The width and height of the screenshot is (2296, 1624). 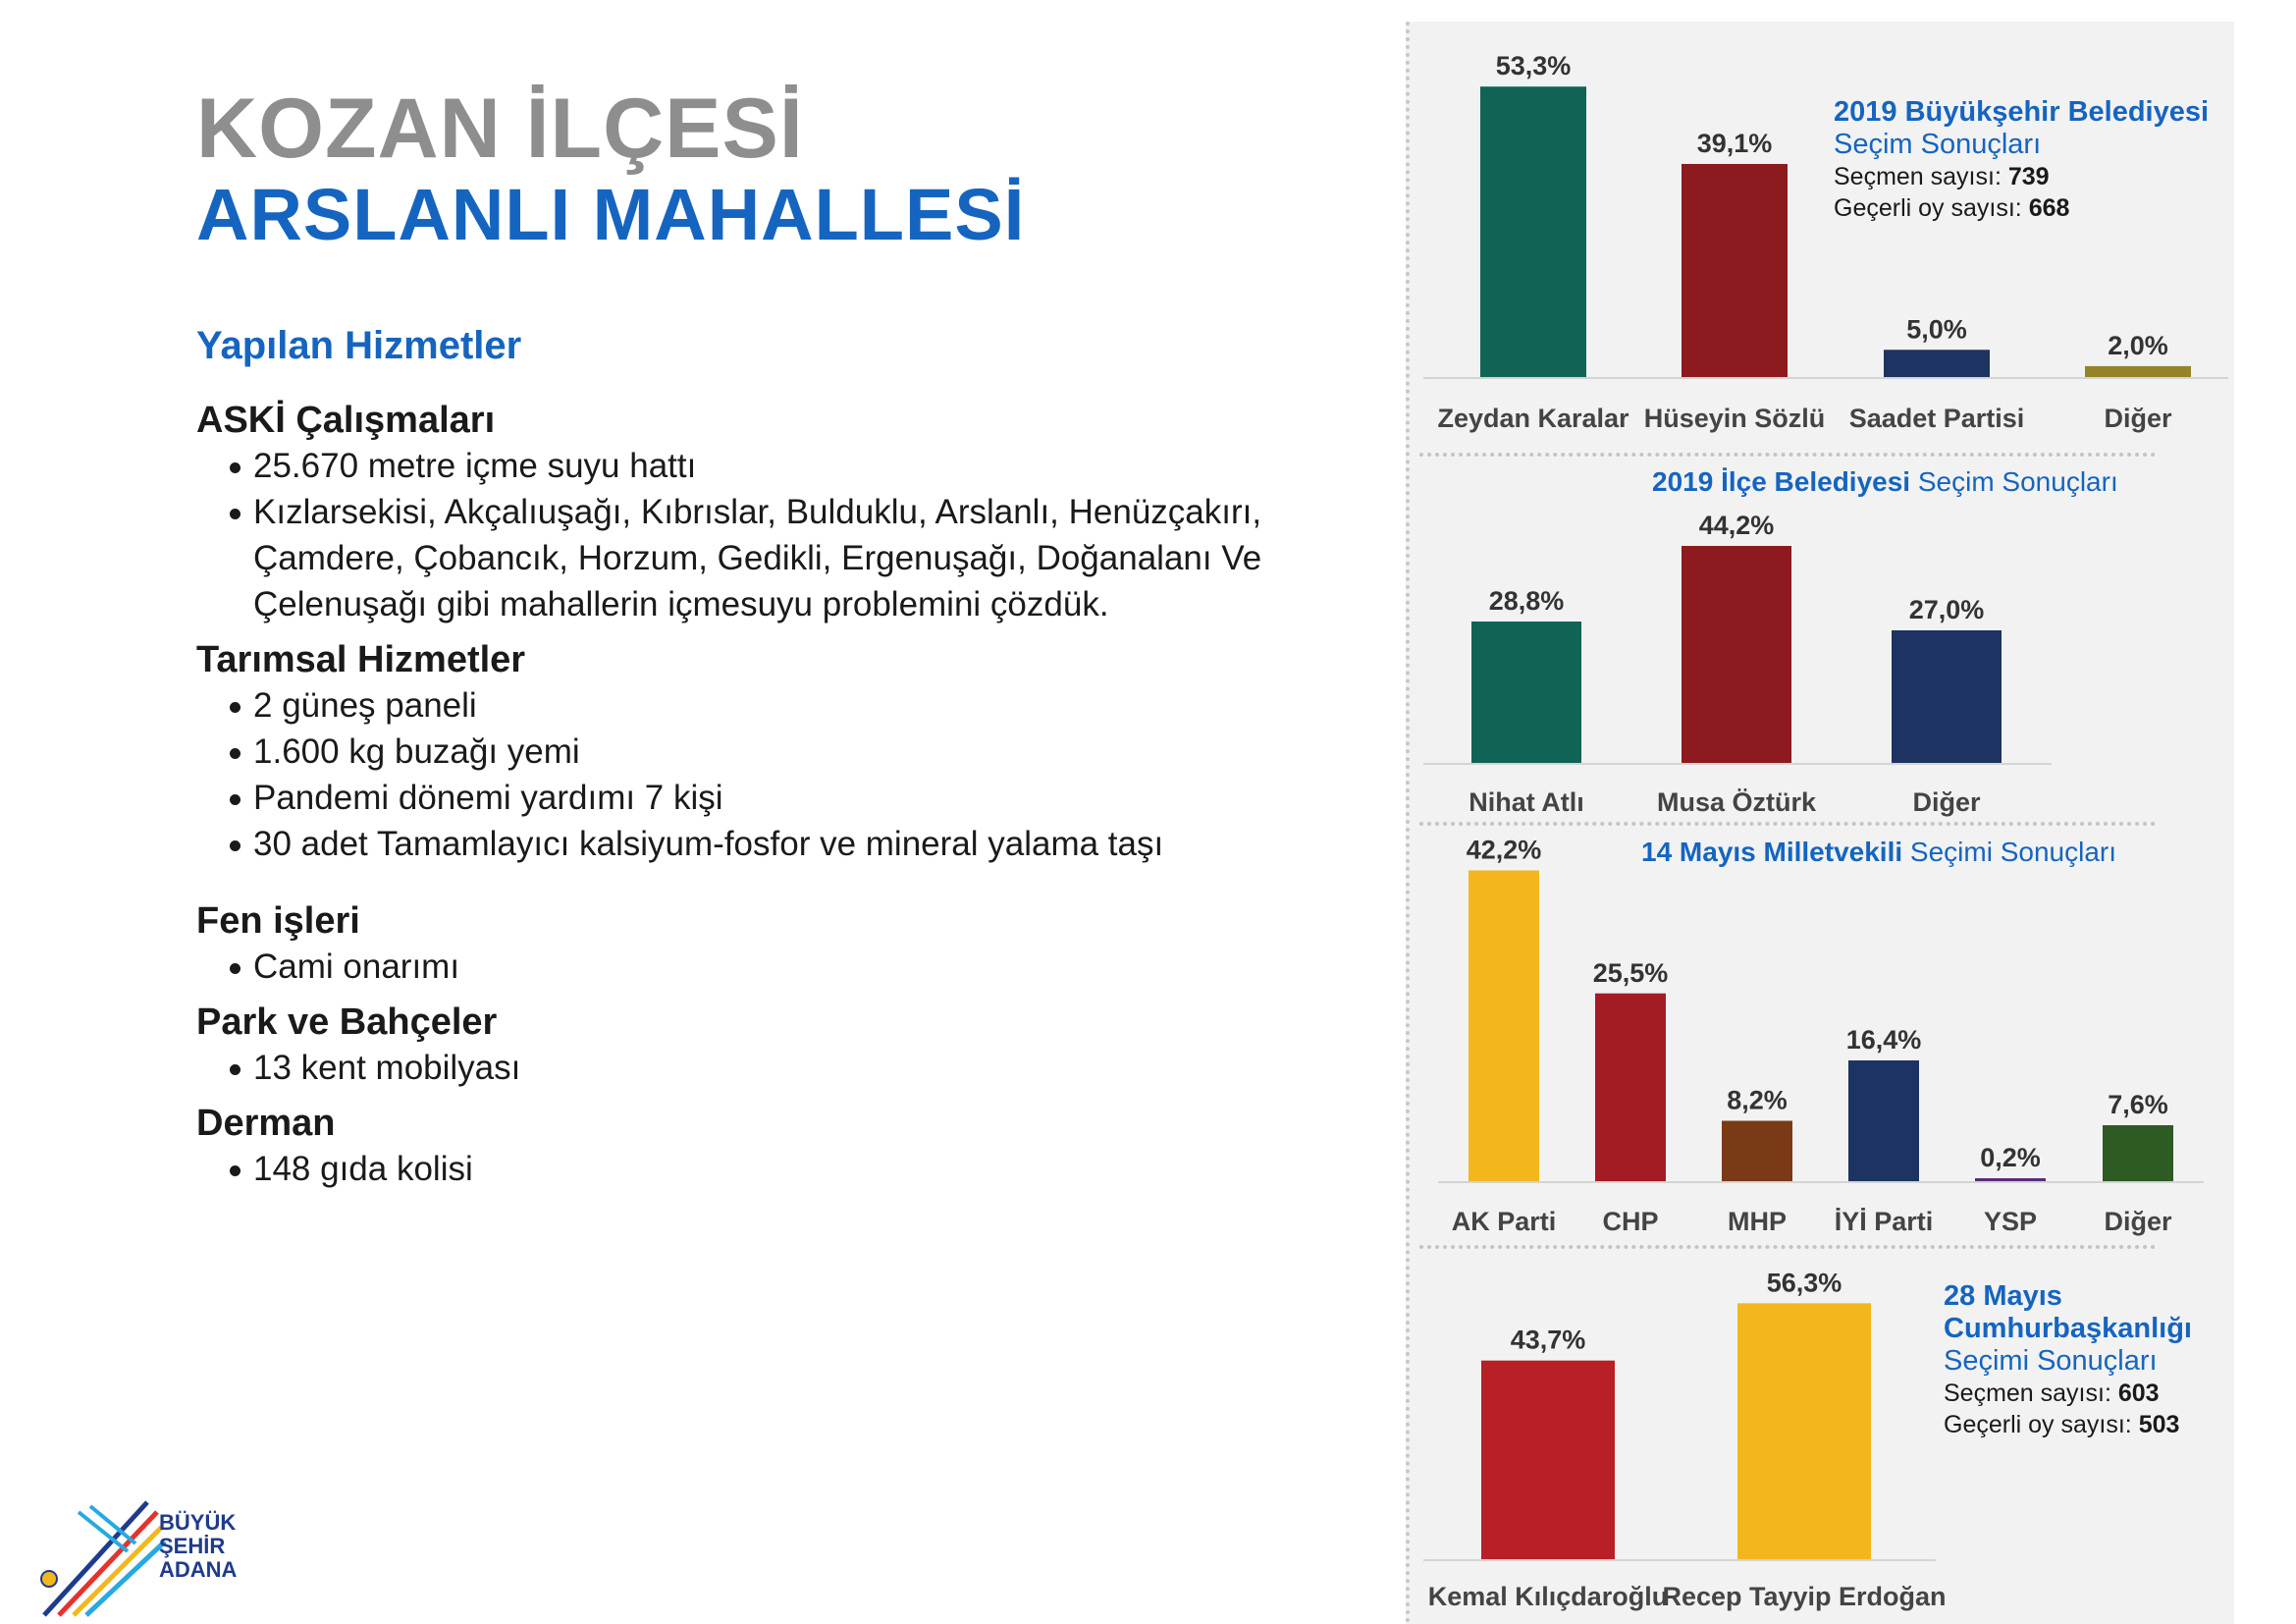 I want to click on chart3-title: 14 Mayıs Milletvekili Seçimi Sonuçları, so click(x=1879, y=852).